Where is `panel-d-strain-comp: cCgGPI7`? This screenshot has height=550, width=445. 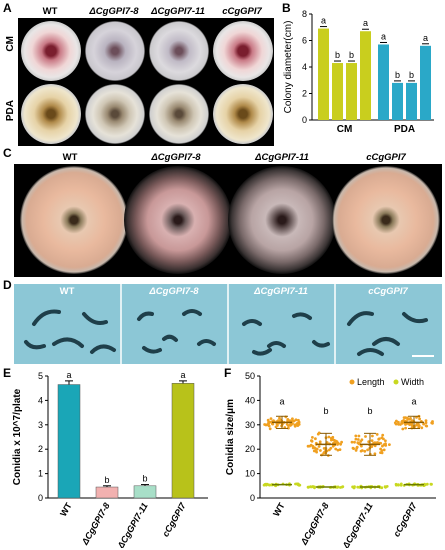
panel-d-strain-comp: cCgGPI7 is located at coordinates (388, 291).